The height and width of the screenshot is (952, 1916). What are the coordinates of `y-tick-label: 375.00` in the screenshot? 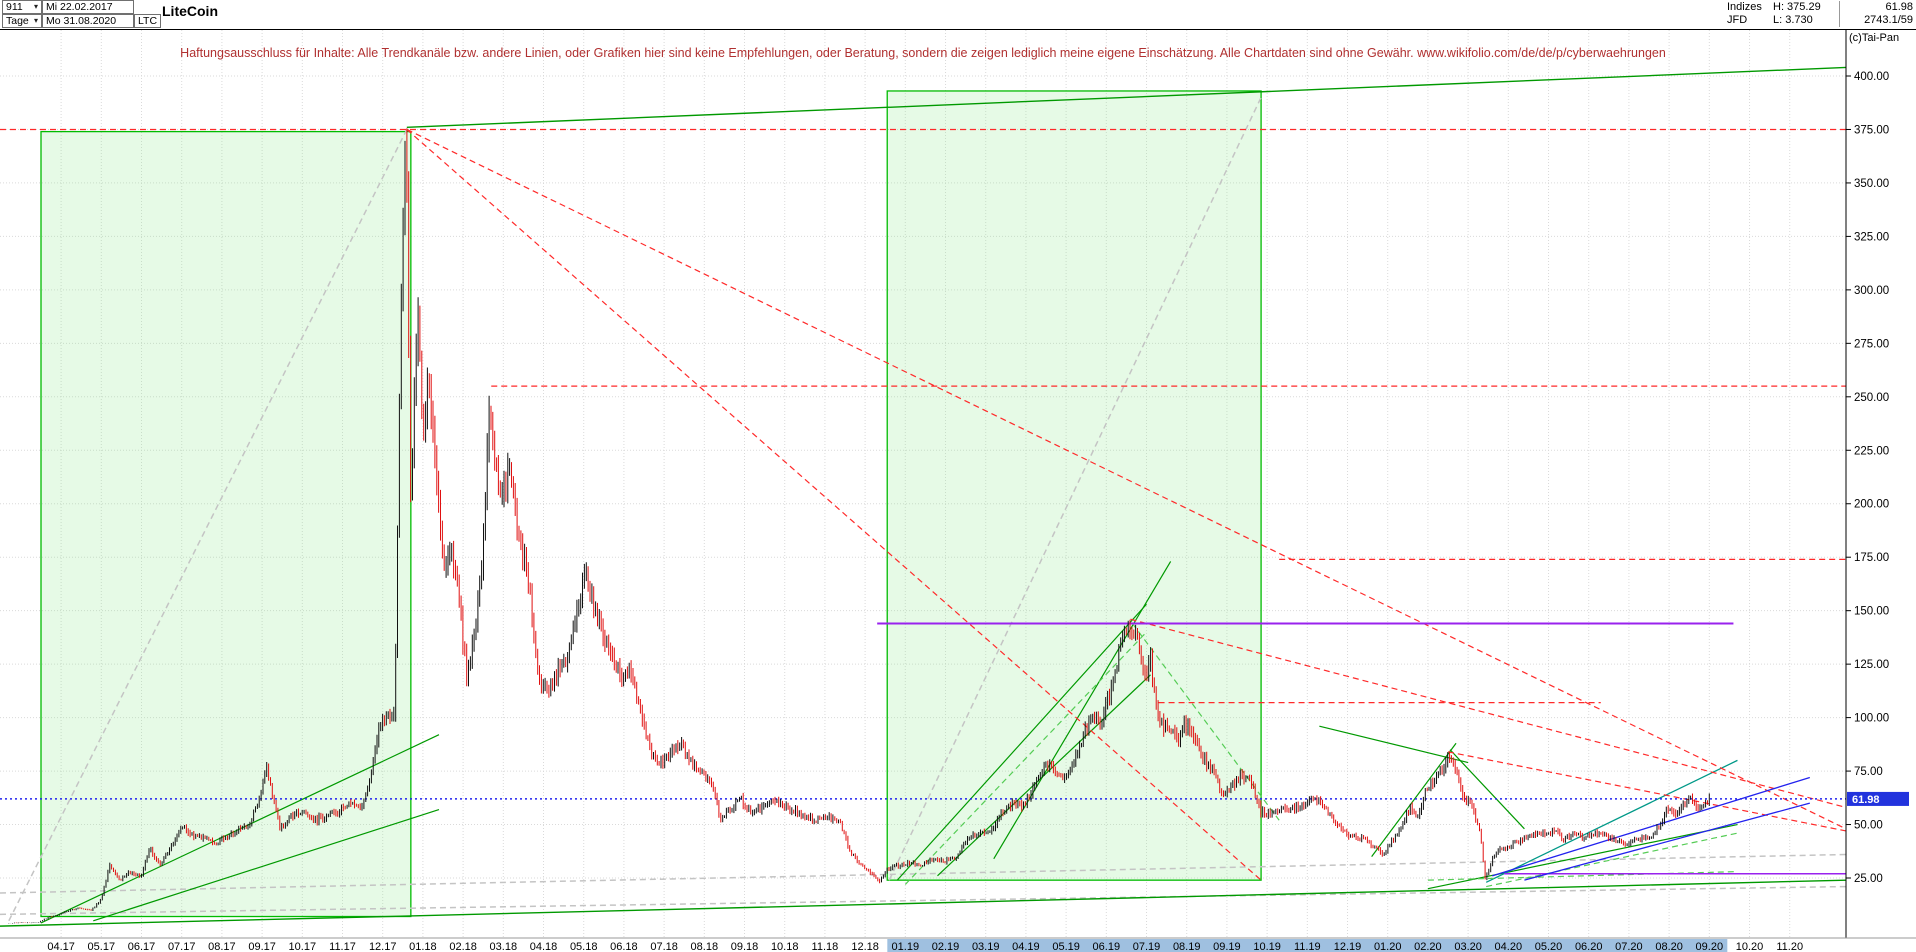 It's located at (1871, 130).